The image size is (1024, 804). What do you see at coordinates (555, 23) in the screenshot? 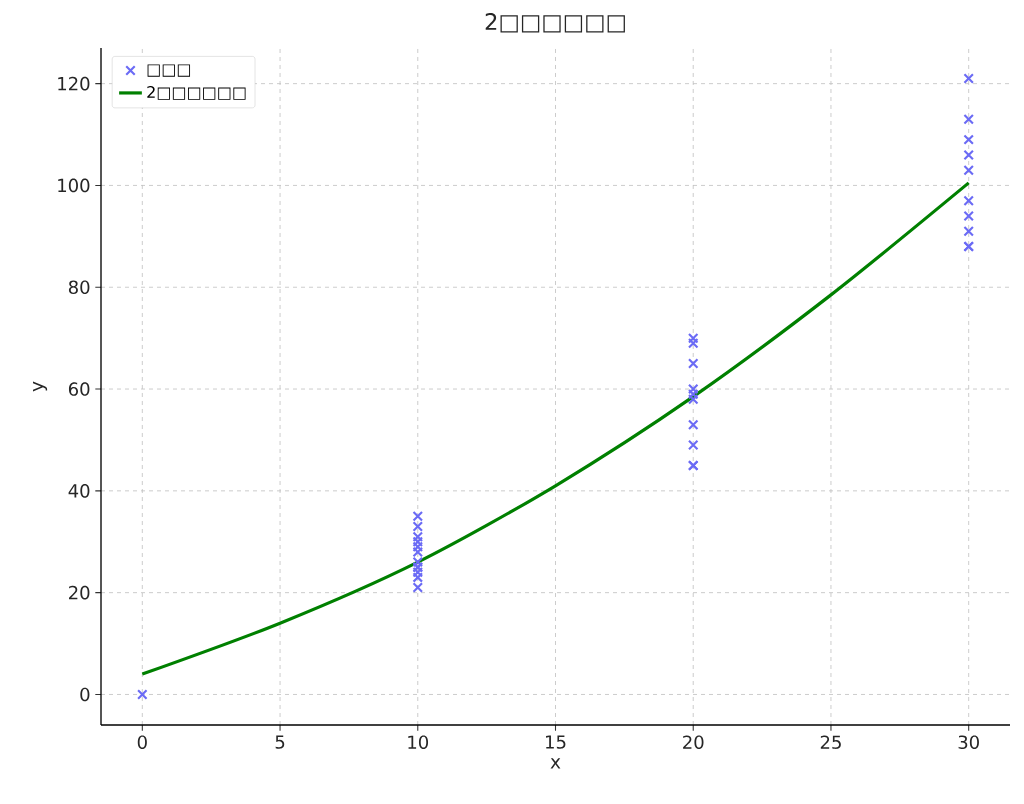
I see `chart-title: 2□□□□□□` at bounding box center [555, 23].